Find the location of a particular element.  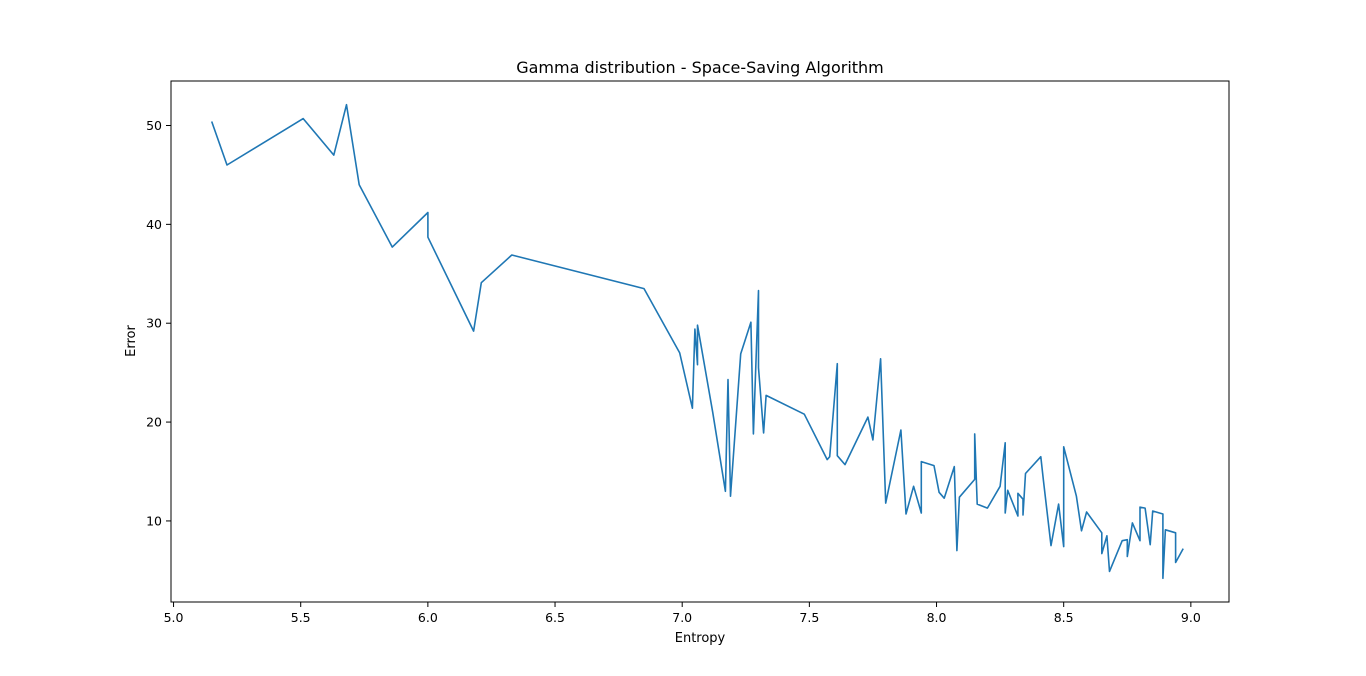

y-tick-label: 40 is located at coordinates (154, 224).